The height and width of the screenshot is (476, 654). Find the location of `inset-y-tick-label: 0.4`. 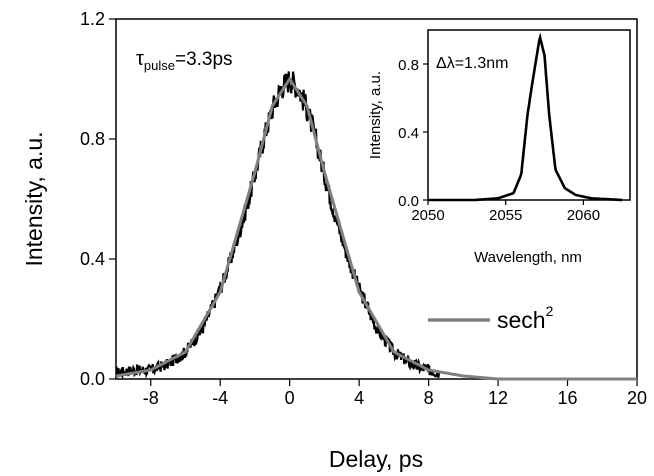

inset-y-tick-label: 0.4 is located at coordinates (408, 133).